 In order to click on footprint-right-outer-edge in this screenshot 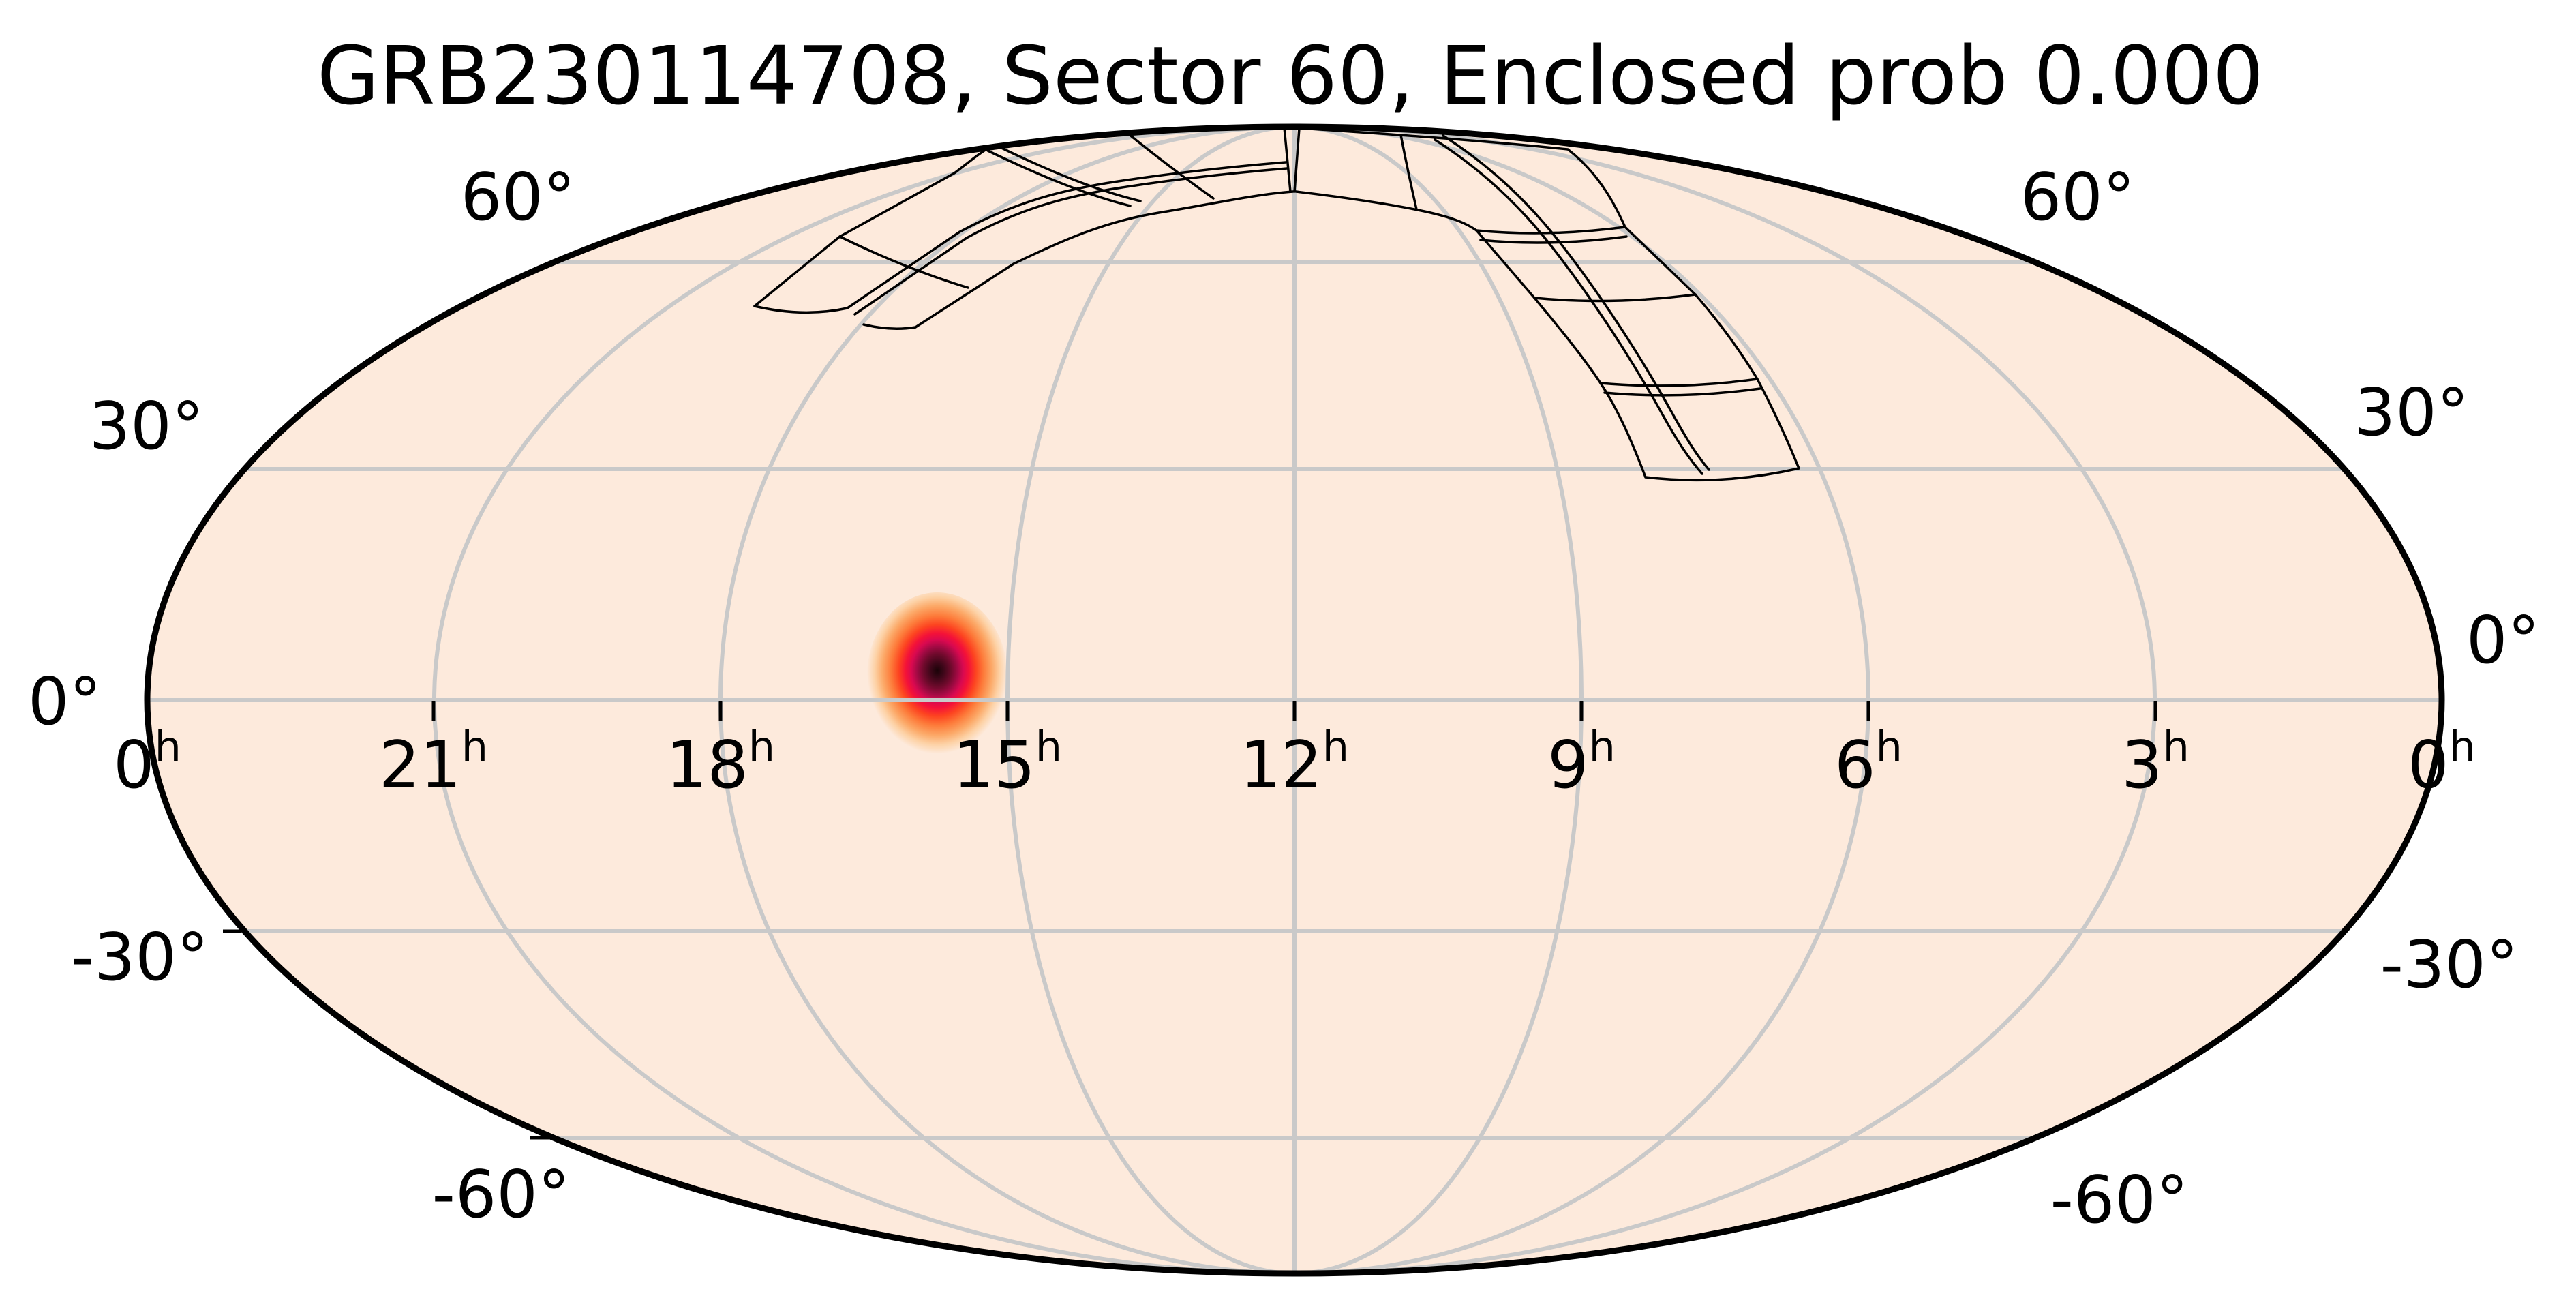, I will do `click(1549, 298)`.